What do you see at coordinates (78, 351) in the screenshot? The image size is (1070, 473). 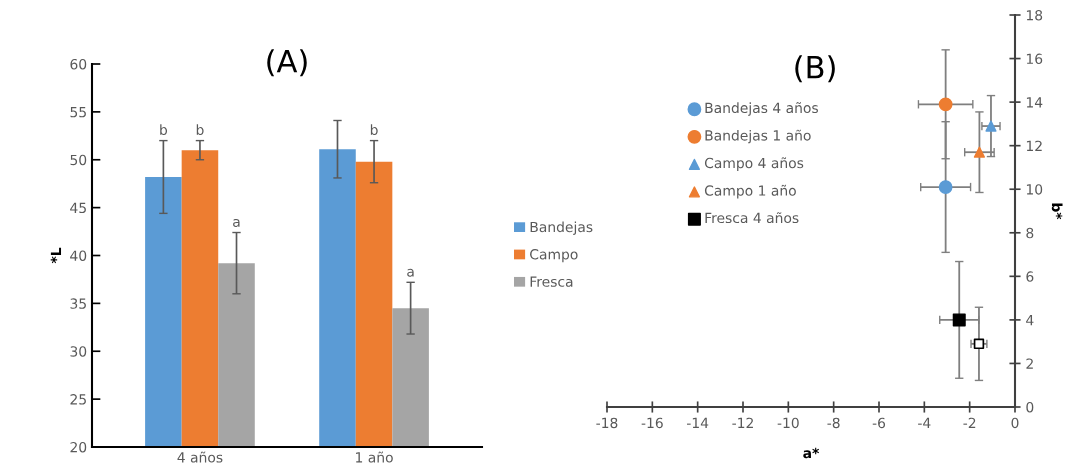 I see `y-tick-label: 30` at bounding box center [78, 351].